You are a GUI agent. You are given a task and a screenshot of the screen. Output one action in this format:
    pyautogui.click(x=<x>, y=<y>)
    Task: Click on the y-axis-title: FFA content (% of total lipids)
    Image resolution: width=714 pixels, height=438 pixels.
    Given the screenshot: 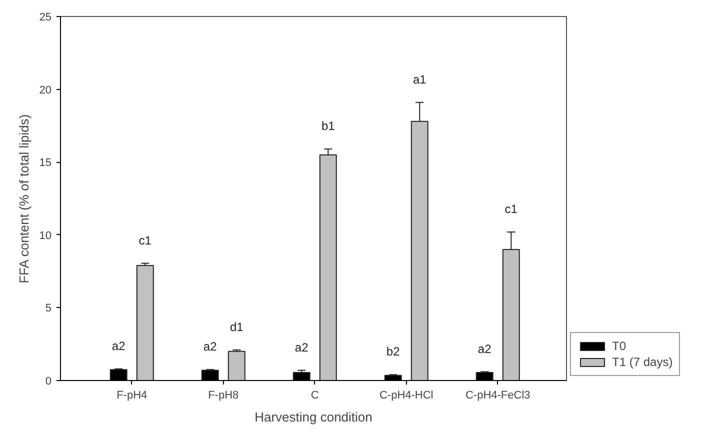 What is the action you would take?
    pyautogui.click(x=24, y=199)
    